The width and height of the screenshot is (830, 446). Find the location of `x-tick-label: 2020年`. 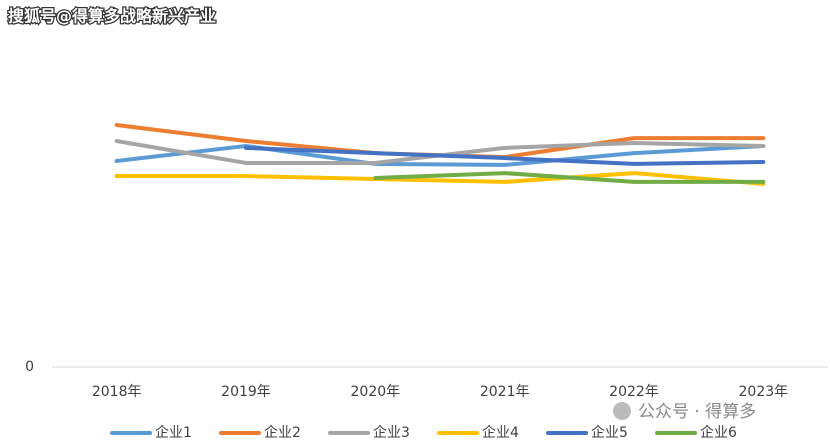

x-tick-label: 2020年 is located at coordinates (376, 392).